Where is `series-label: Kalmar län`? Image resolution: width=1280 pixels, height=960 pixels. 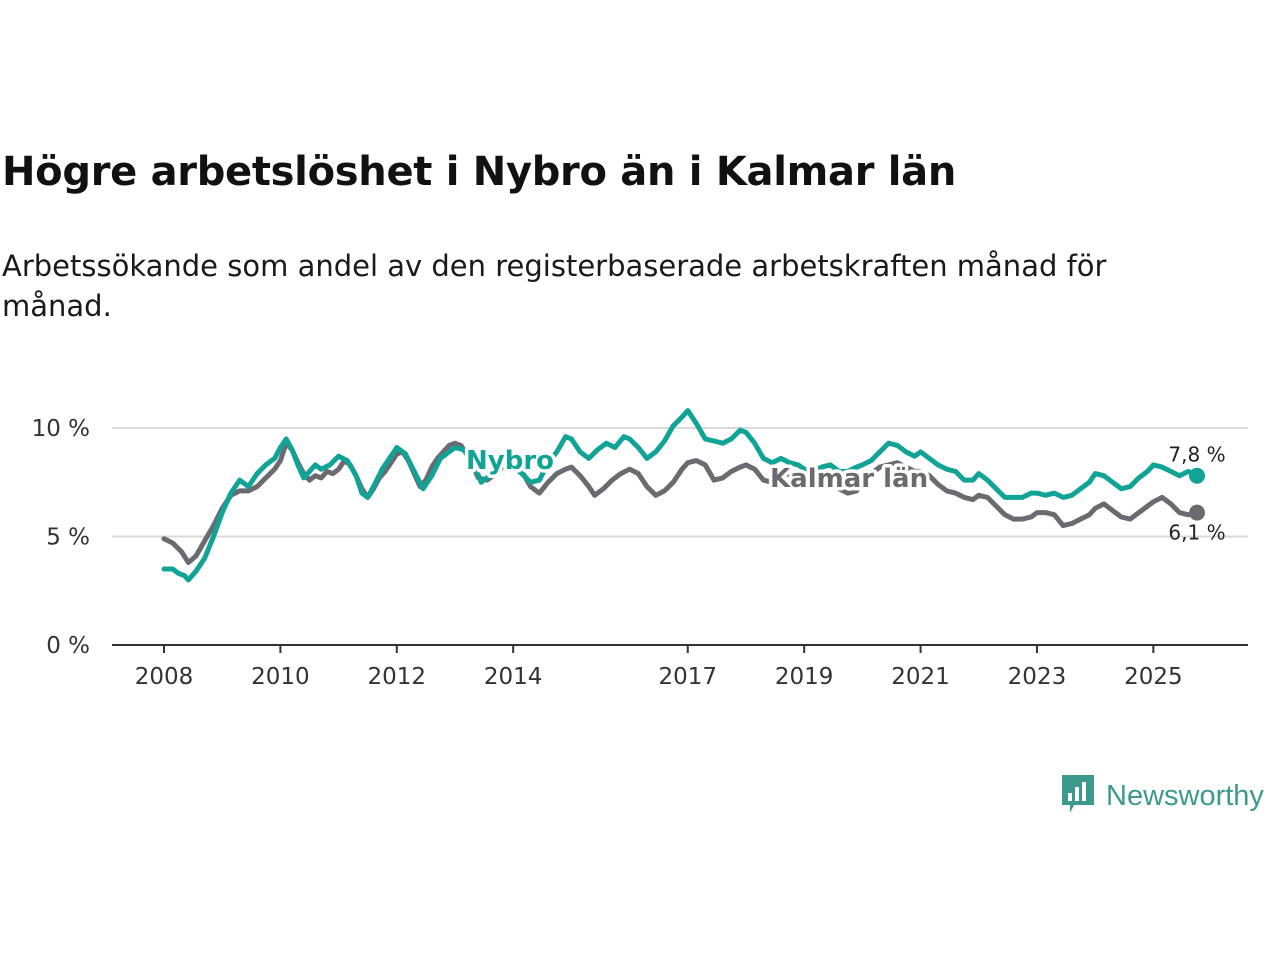
series-label: Kalmar län is located at coordinates (849, 479).